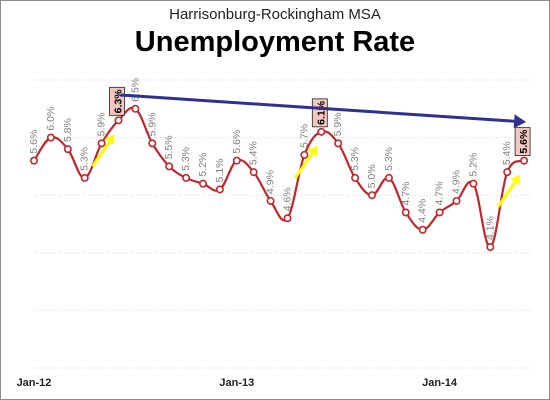 This screenshot has width=550, height=400. I want to click on data-label-highlighted: 5.6%, so click(522, 142).